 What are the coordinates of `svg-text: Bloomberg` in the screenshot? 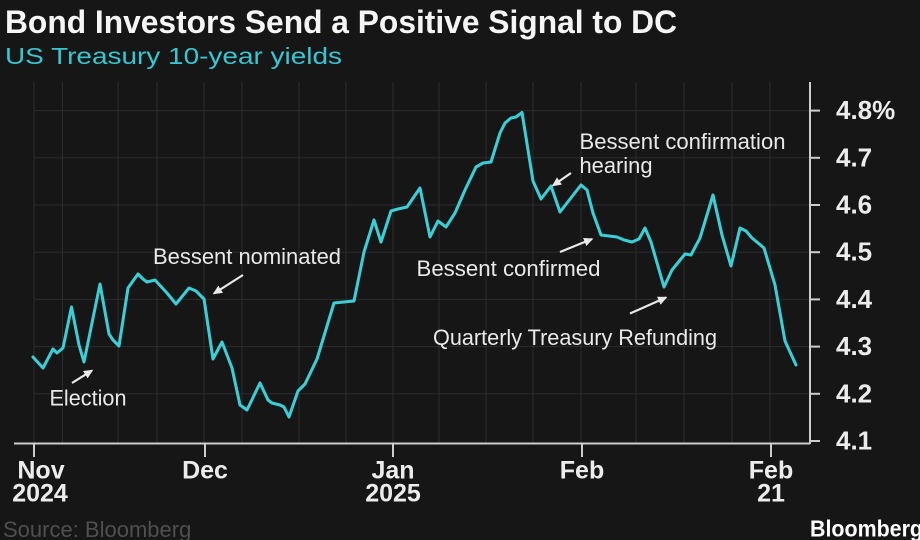 It's located at (865, 528).